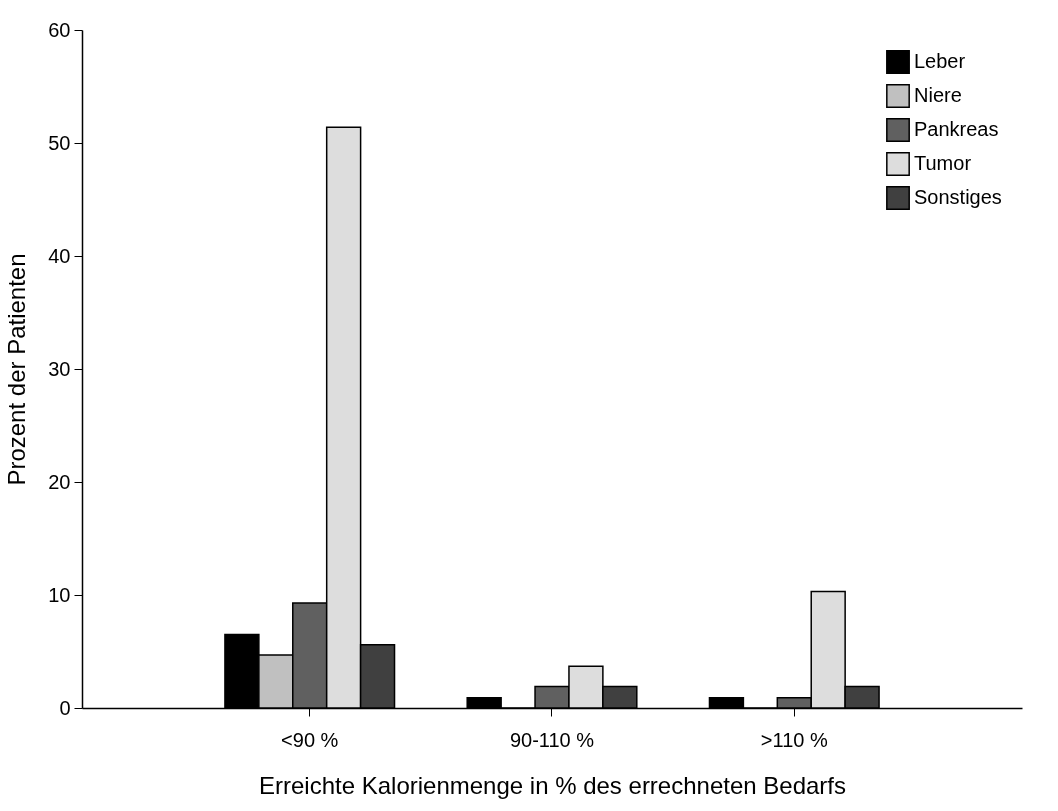  I want to click on legend-label: Niere, so click(938, 95).